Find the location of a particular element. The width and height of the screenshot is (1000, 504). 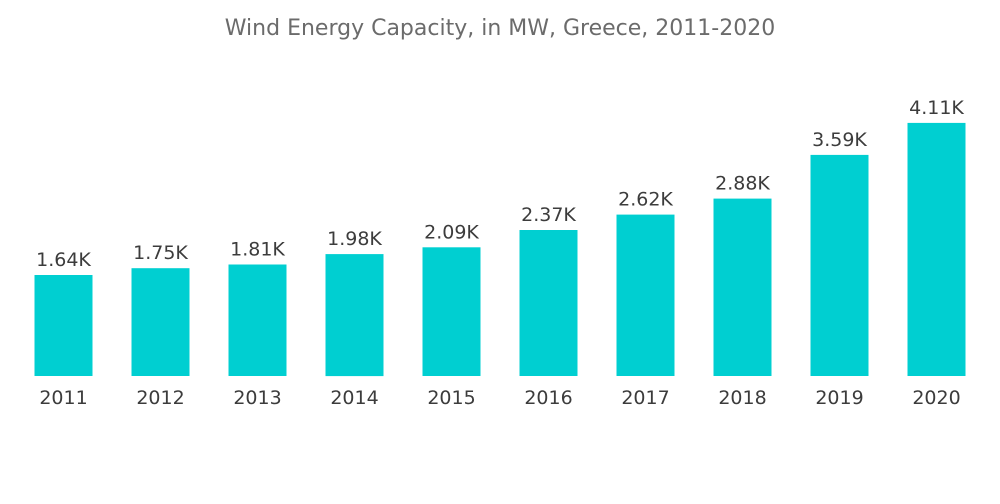

value-label-2018: 2.88K is located at coordinates (742, 184).